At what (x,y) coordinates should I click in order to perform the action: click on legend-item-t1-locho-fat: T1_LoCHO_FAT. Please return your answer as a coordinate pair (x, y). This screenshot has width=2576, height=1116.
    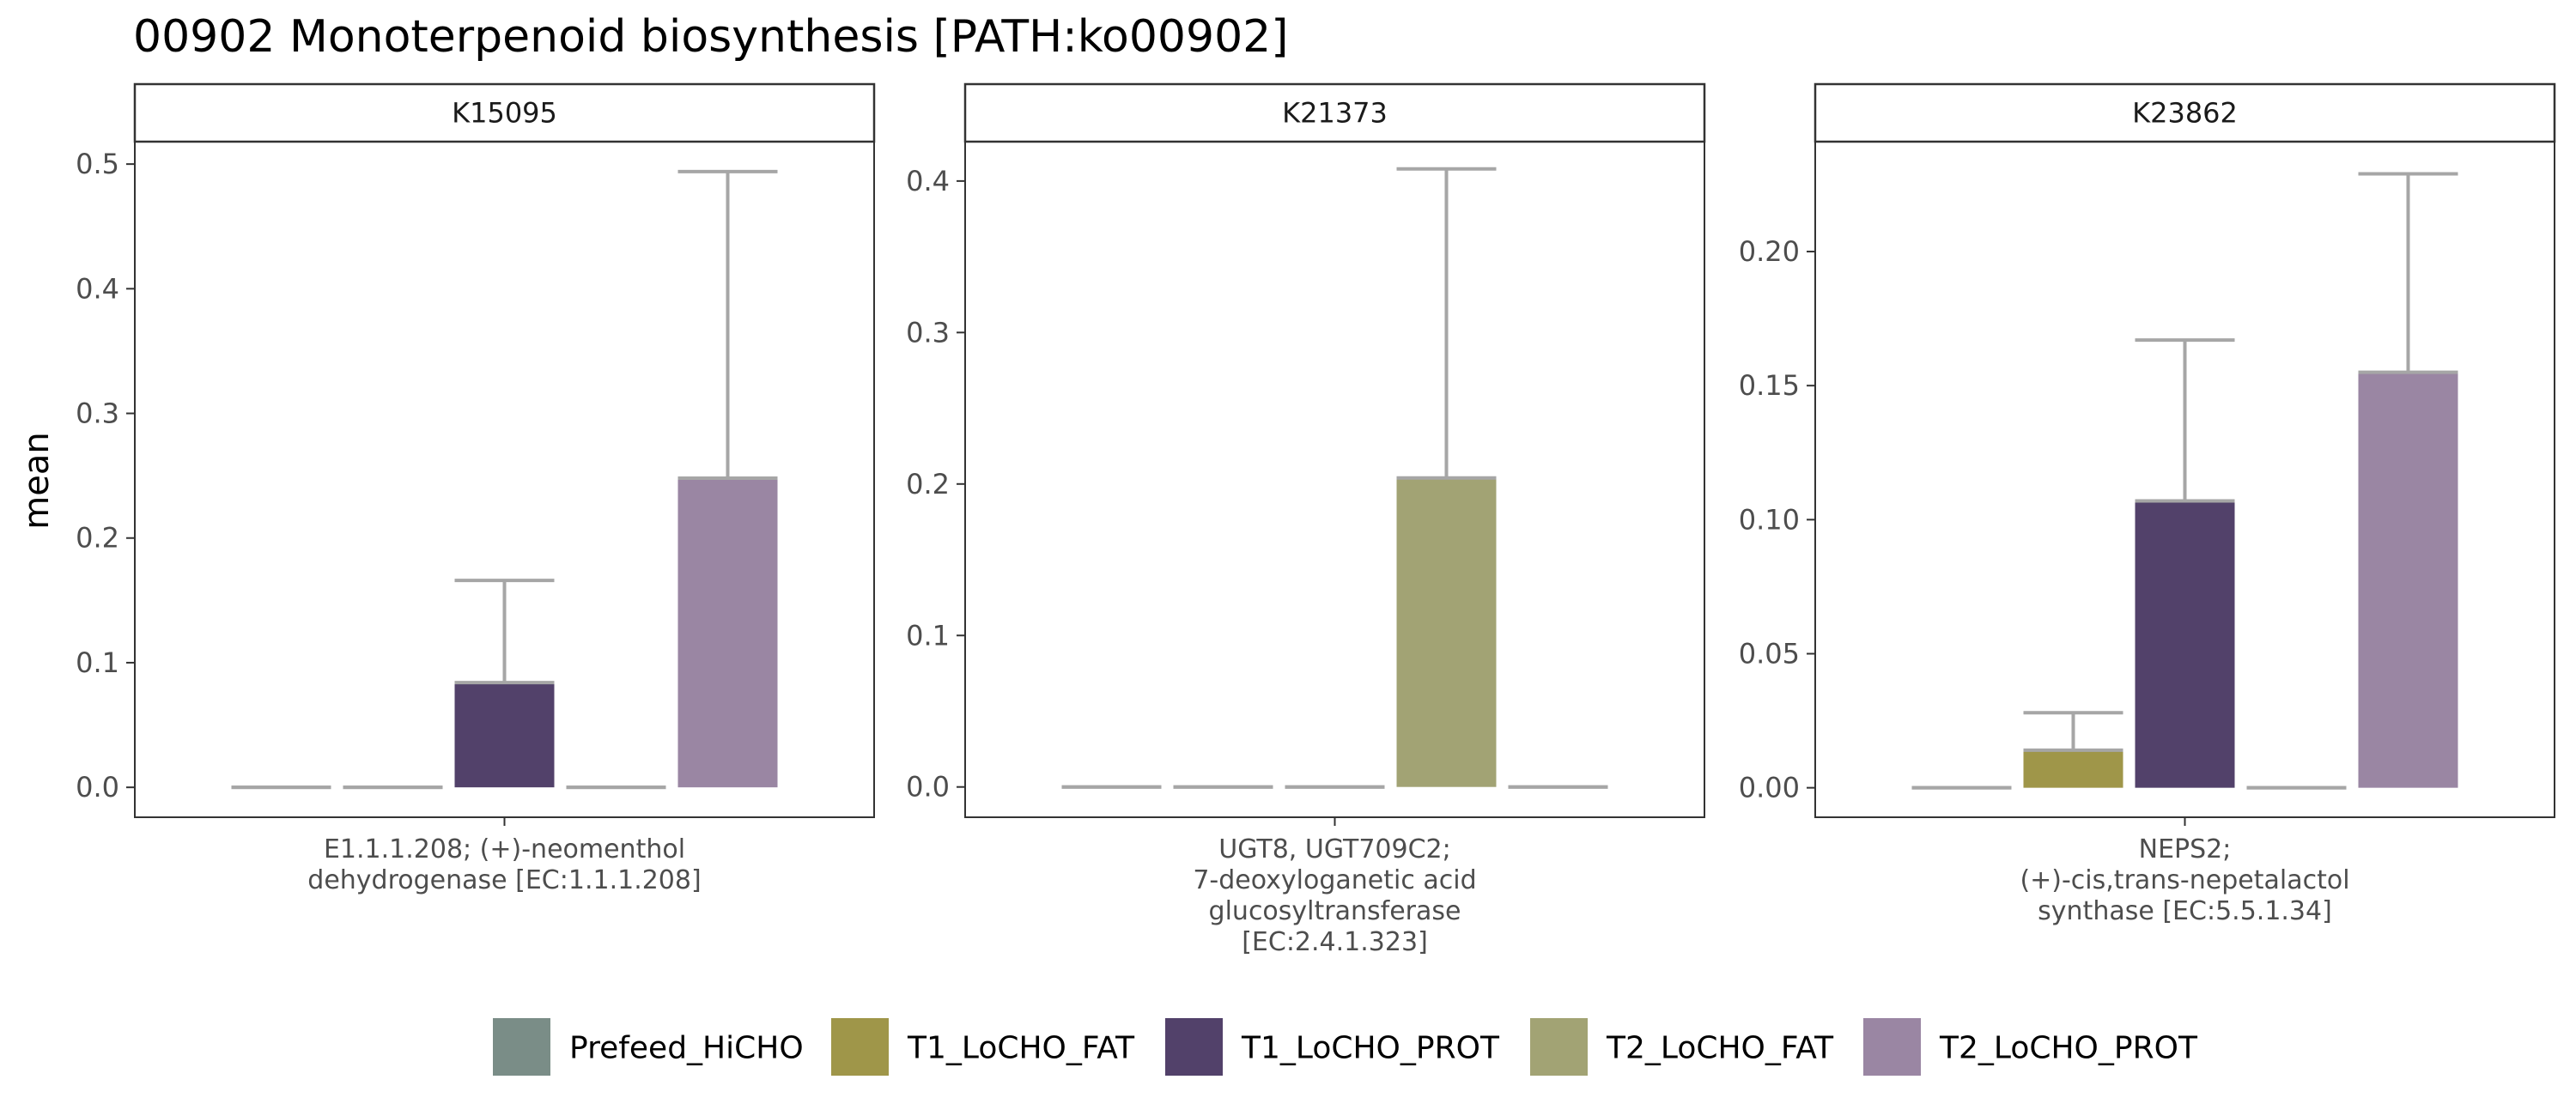
    Looking at the image, I should click on (983, 1047).